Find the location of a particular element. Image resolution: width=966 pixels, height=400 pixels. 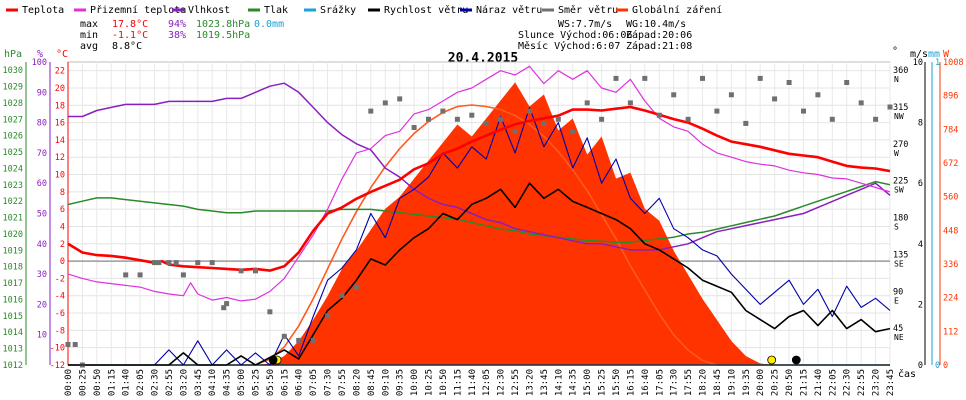

x-tick-label: 23:20 is located at coordinates (877, 382).